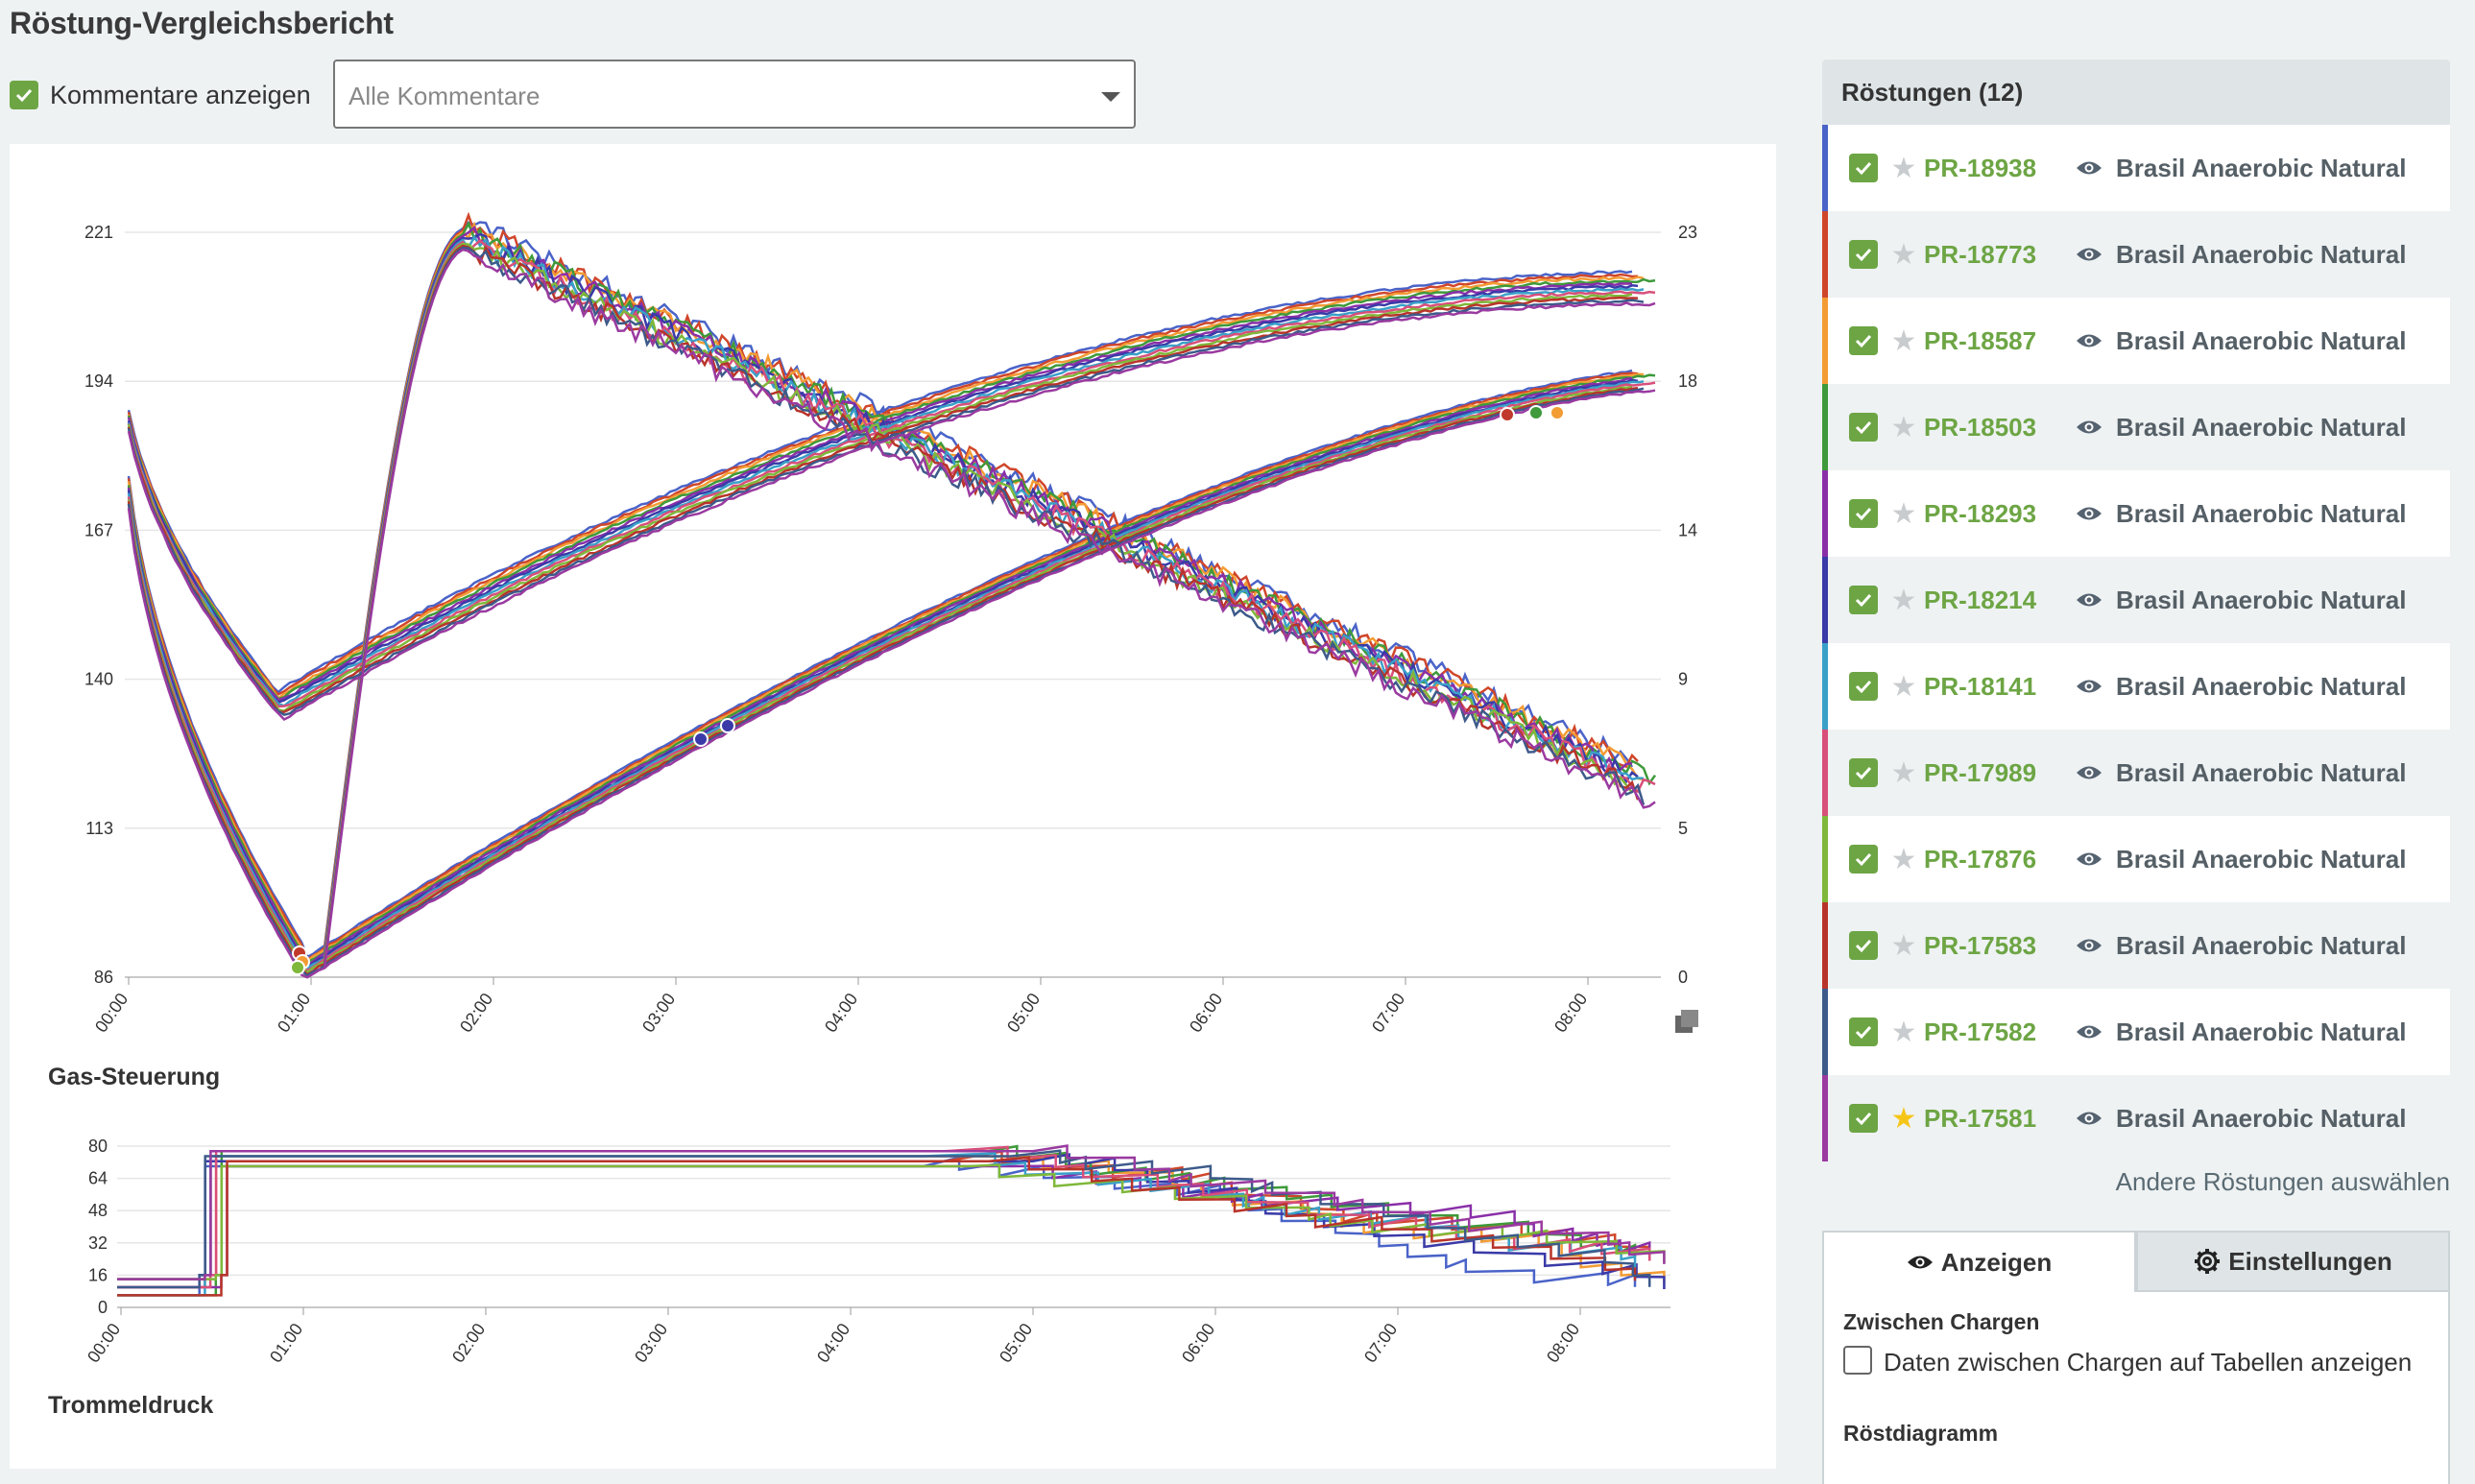 This screenshot has width=2475, height=1484. I want to click on tab-settings: Einstellungen, so click(2293, 1261).